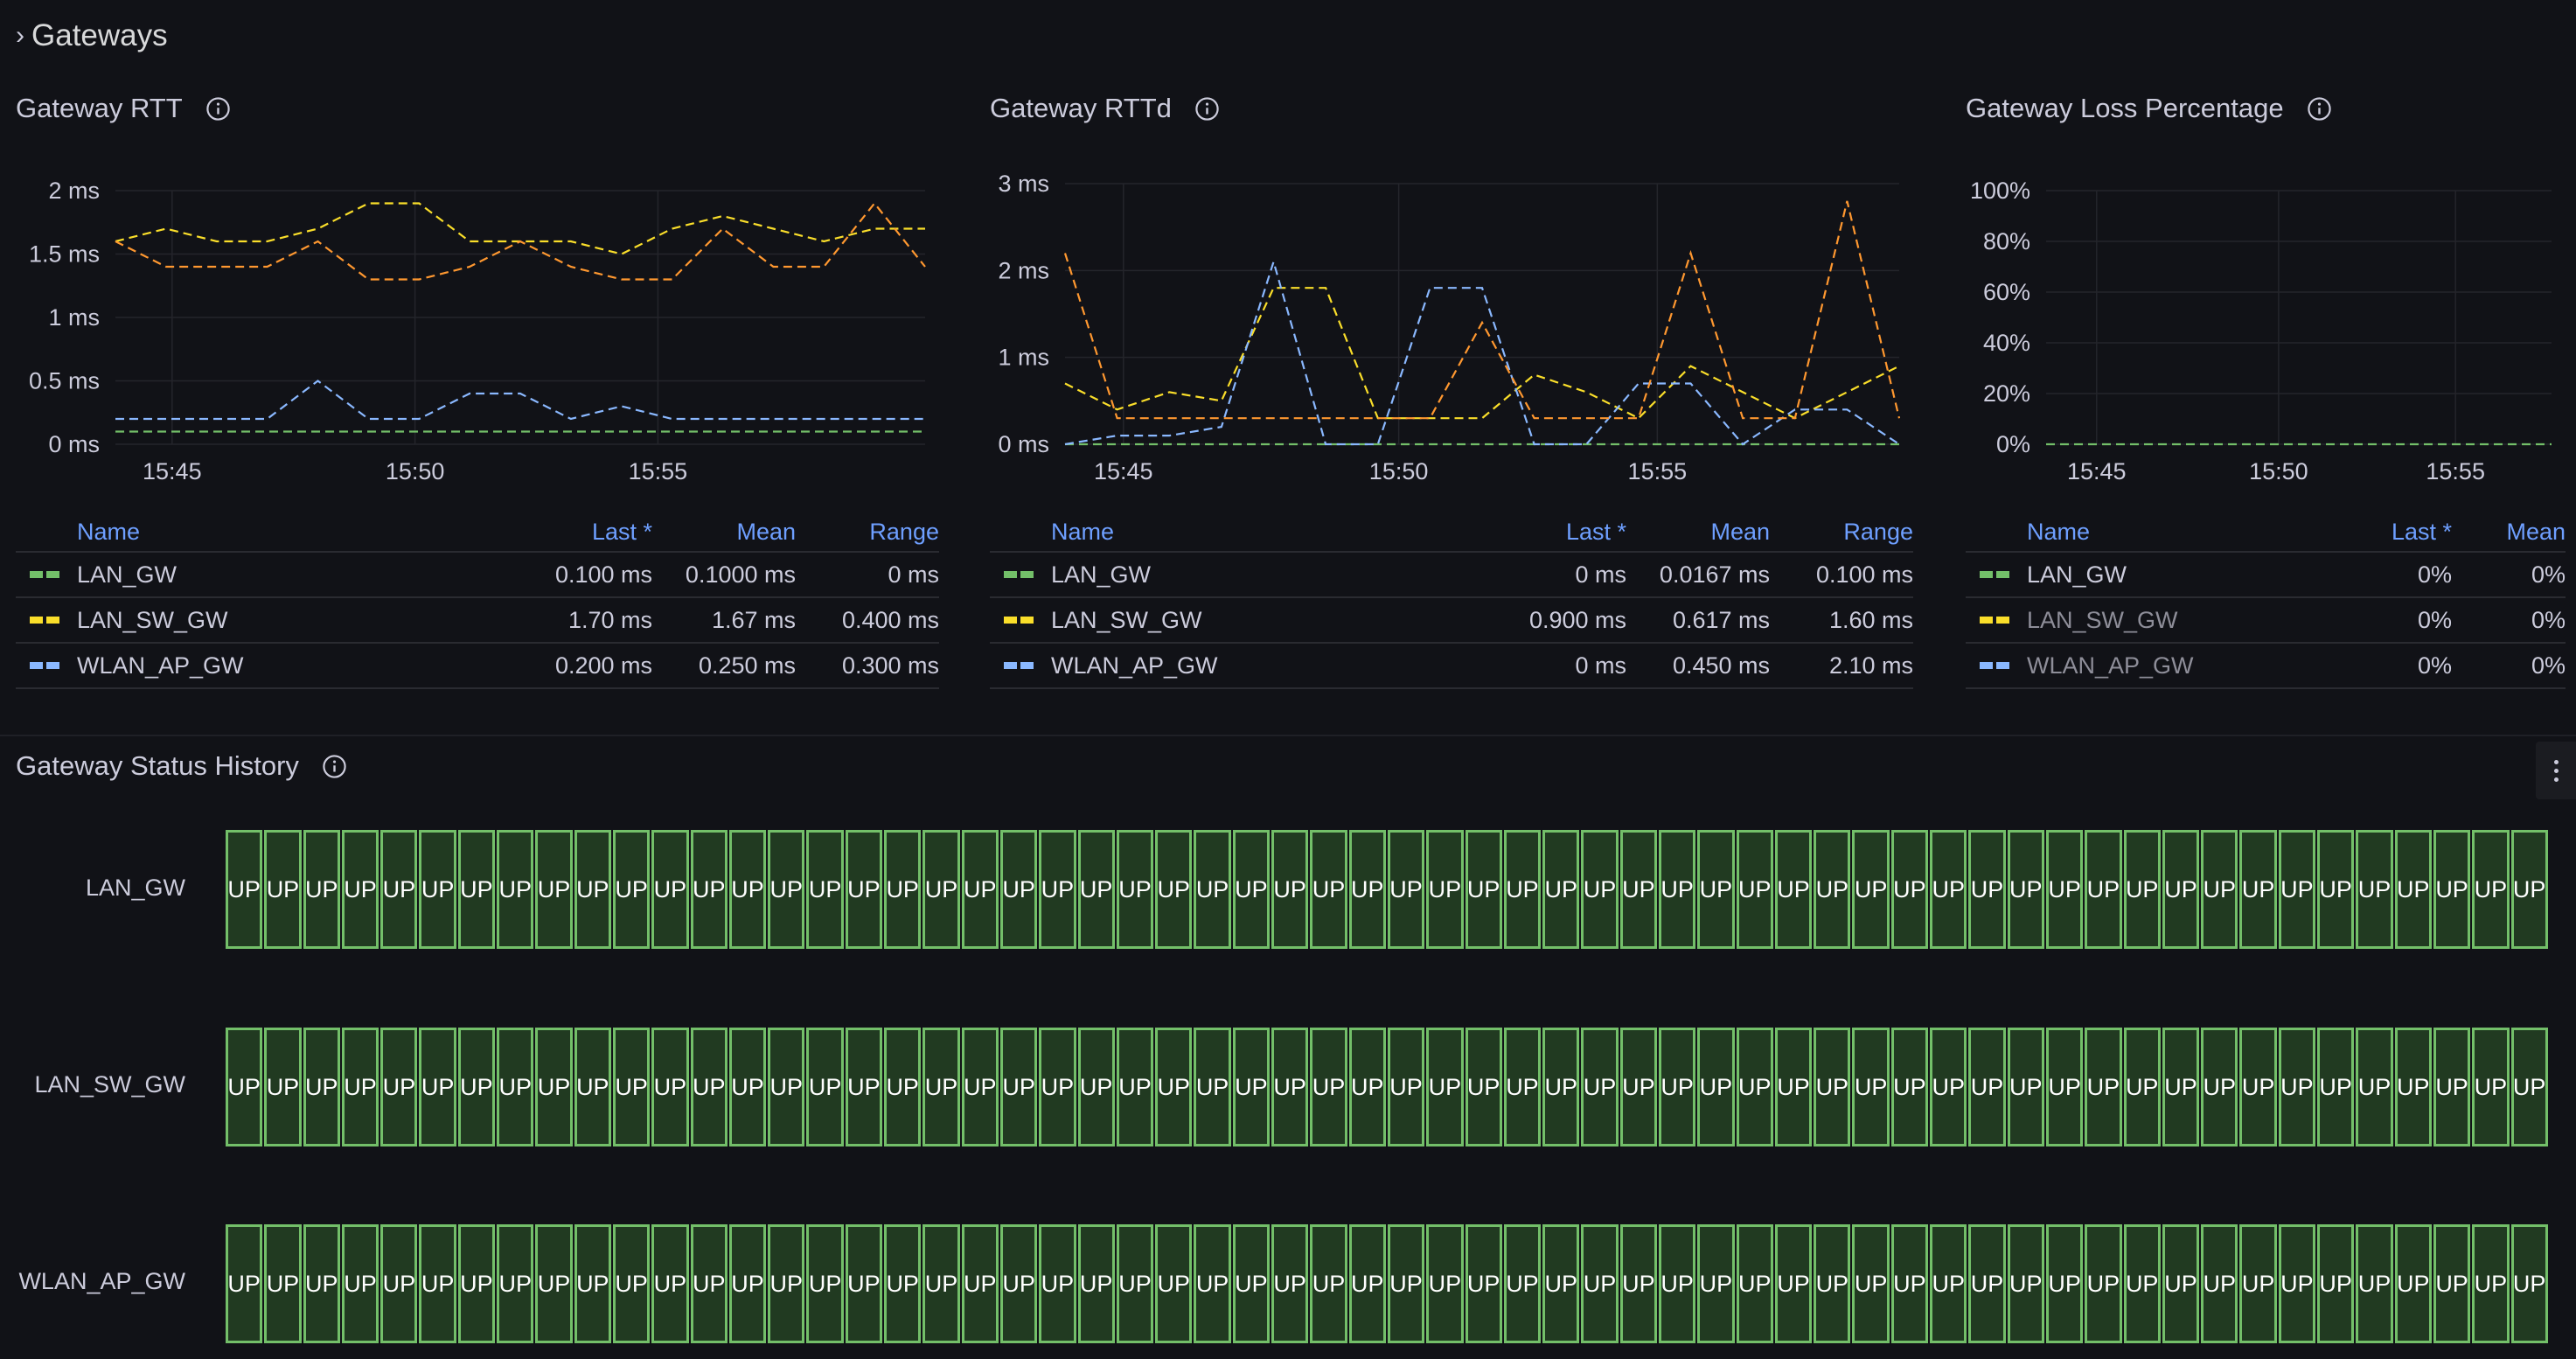  Describe the element at coordinates (2556, 771) in the screenshot. I see `panel-menu-button` at that location.